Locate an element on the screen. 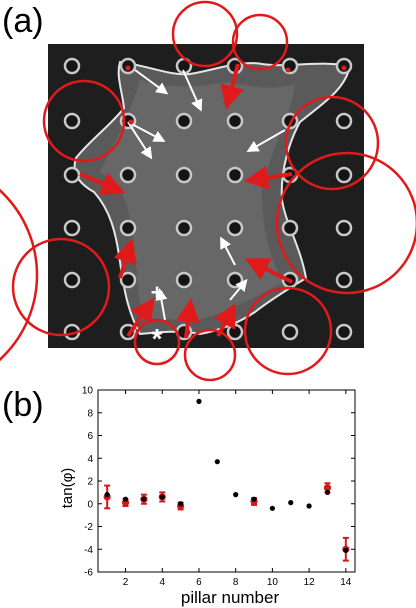 This screenshot has height=608, width=416. x-axis-label: pillar number is located at coordinates (230, 597).